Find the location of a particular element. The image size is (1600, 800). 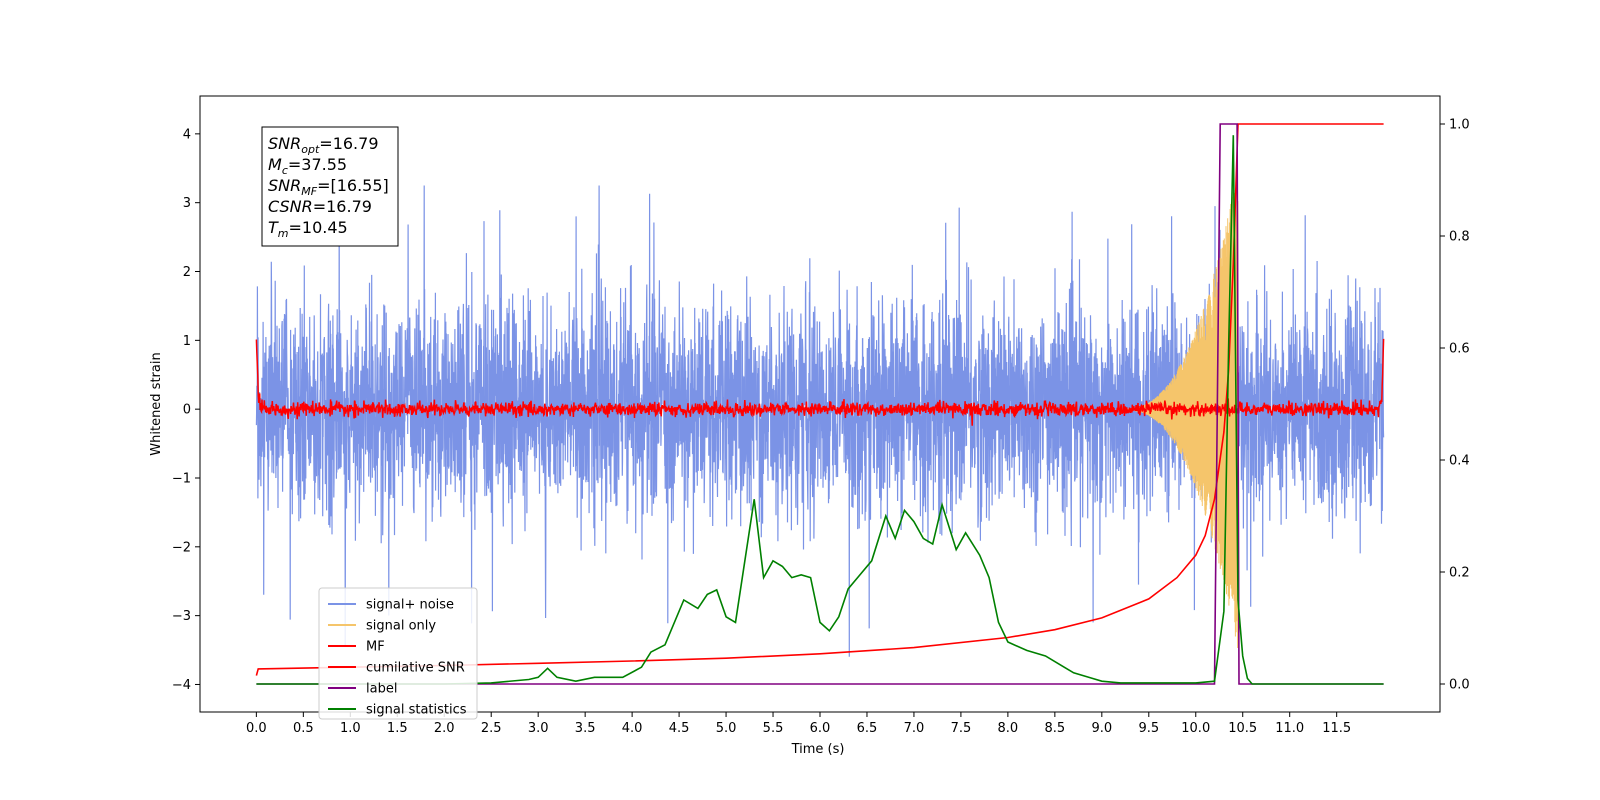

y-axis-label: Whitened strain is located at coordinates (156, 403).